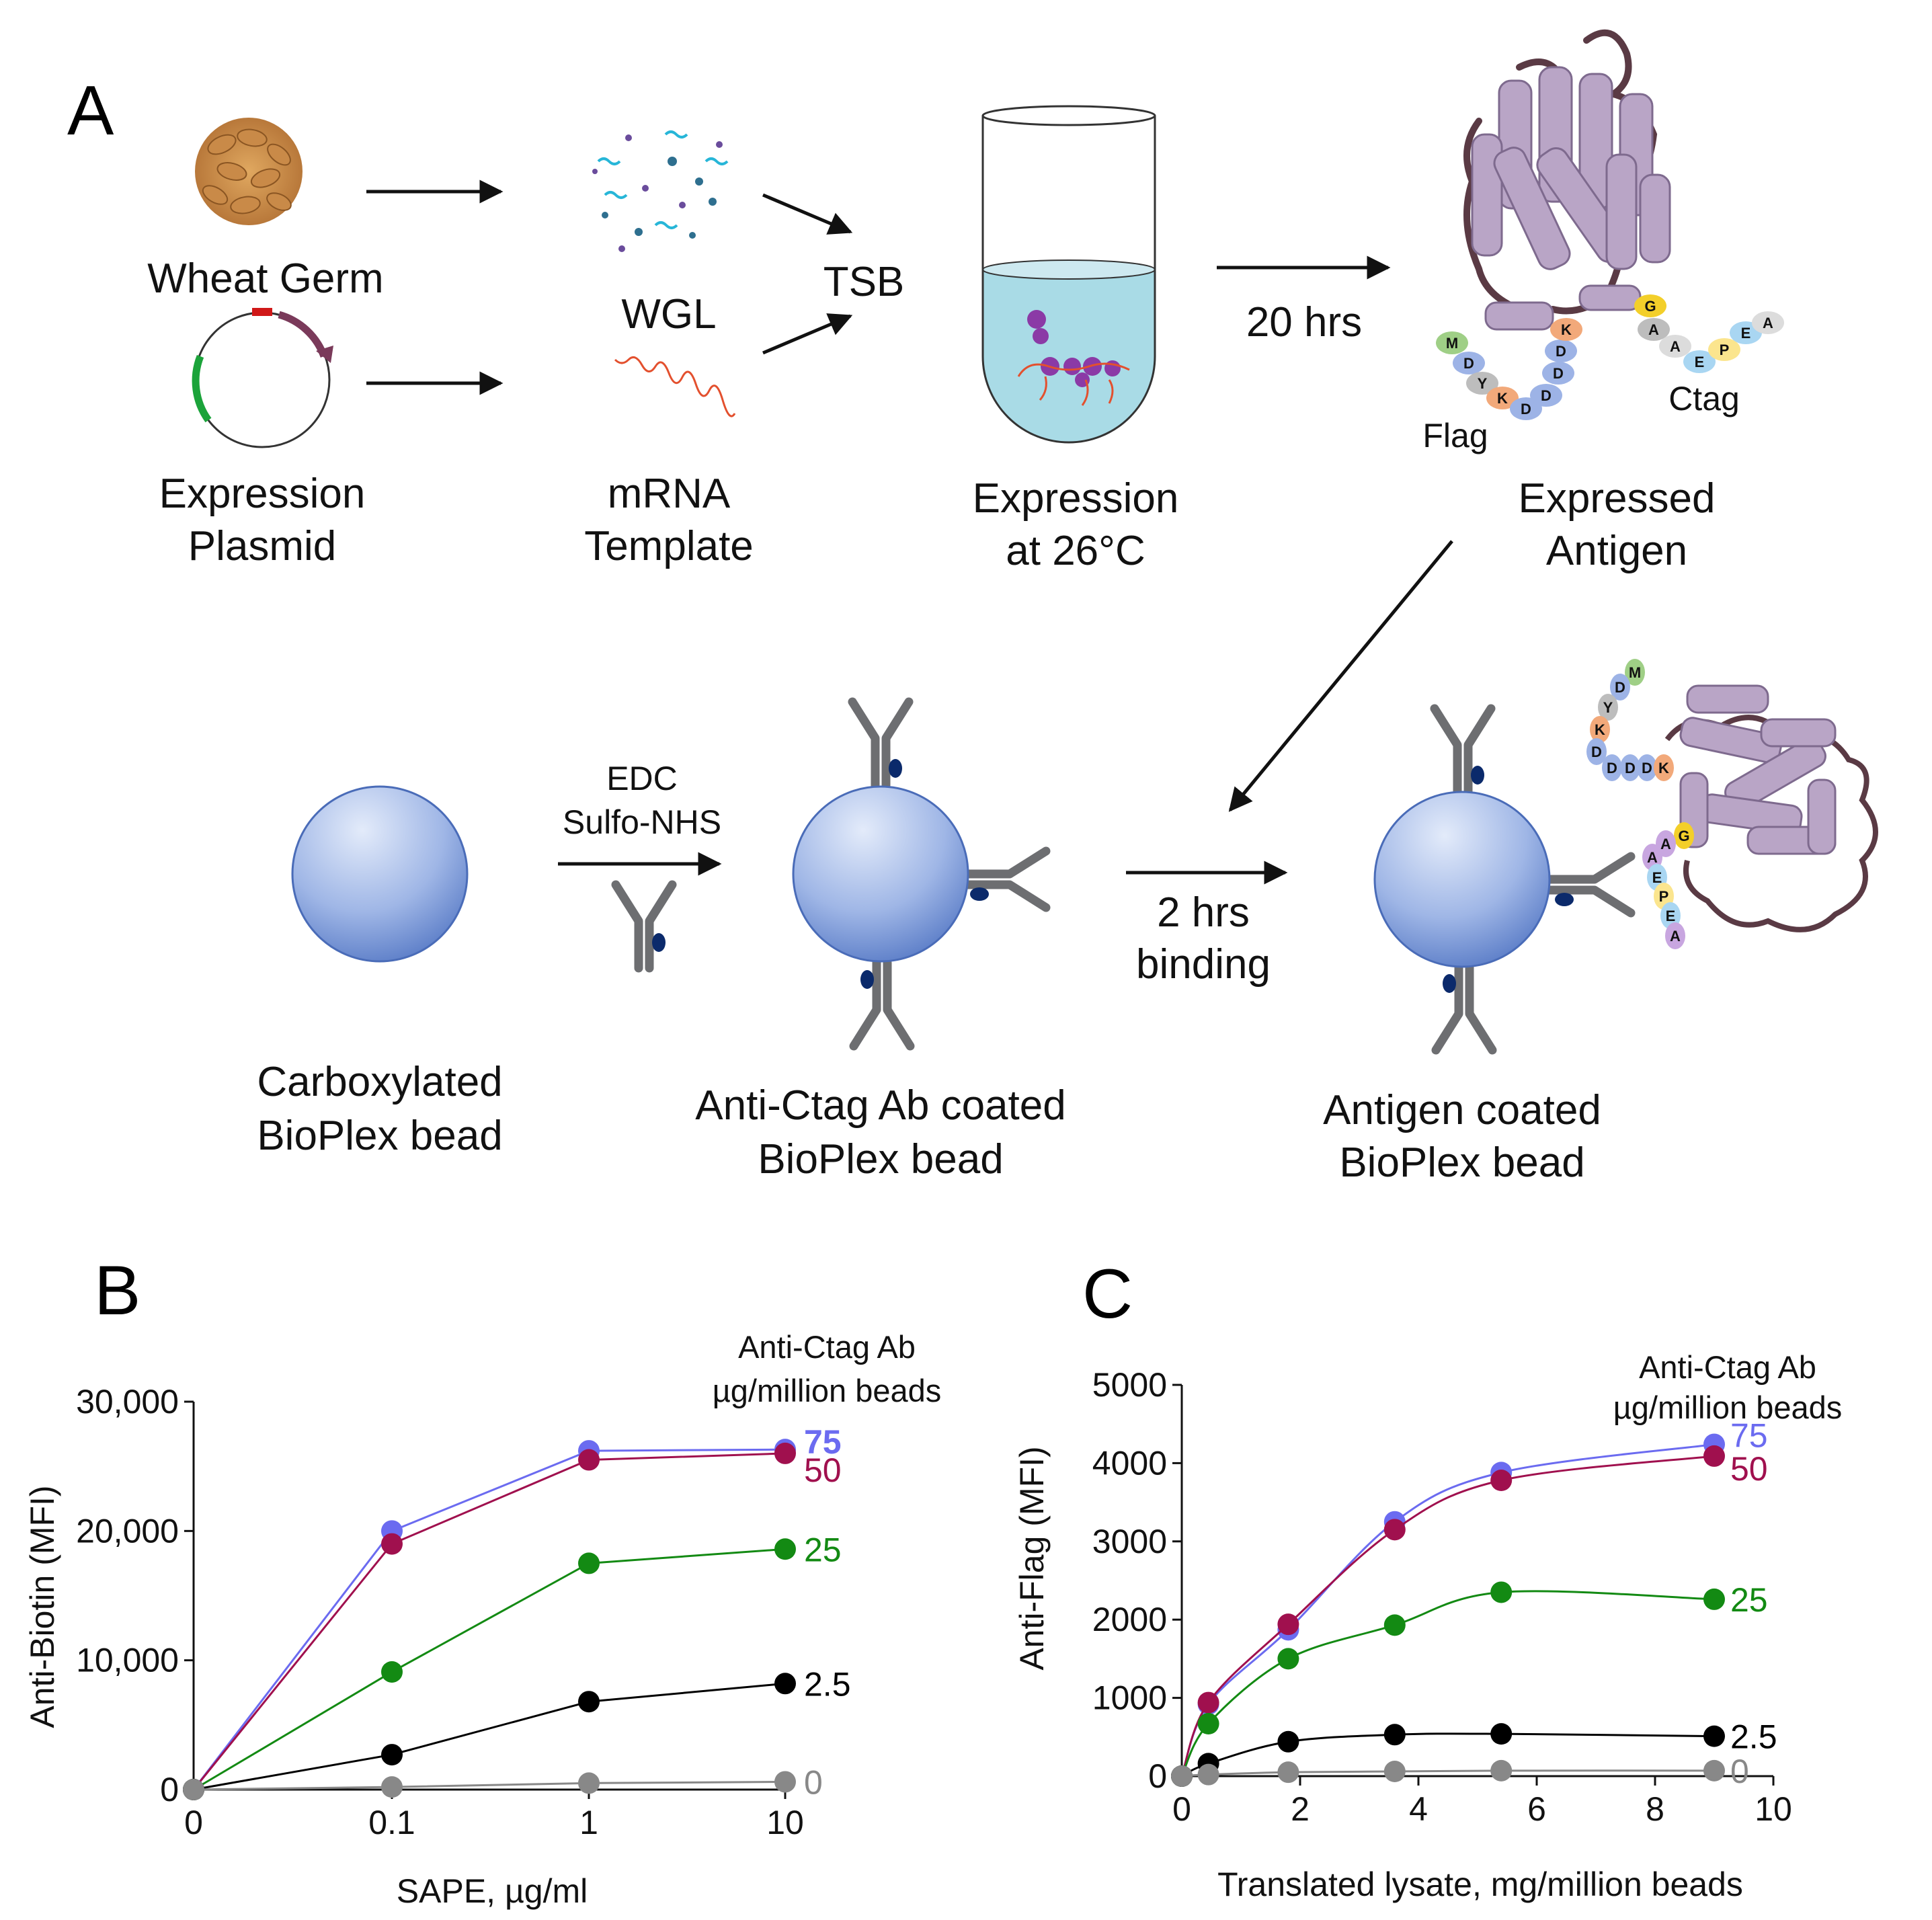 The width and height of the screenshot is (1932, 1920). Describe the element at coordinates (1462, 1110) in the screenshot. I see `bead3-label-line1: Antigen coated` at that location.